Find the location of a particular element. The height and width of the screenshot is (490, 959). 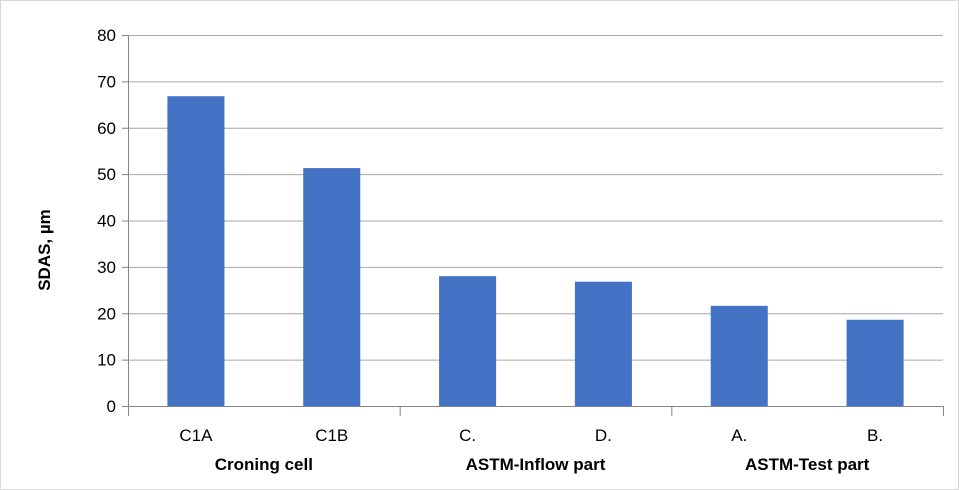

bar-c is located at coordinates (468, 341).